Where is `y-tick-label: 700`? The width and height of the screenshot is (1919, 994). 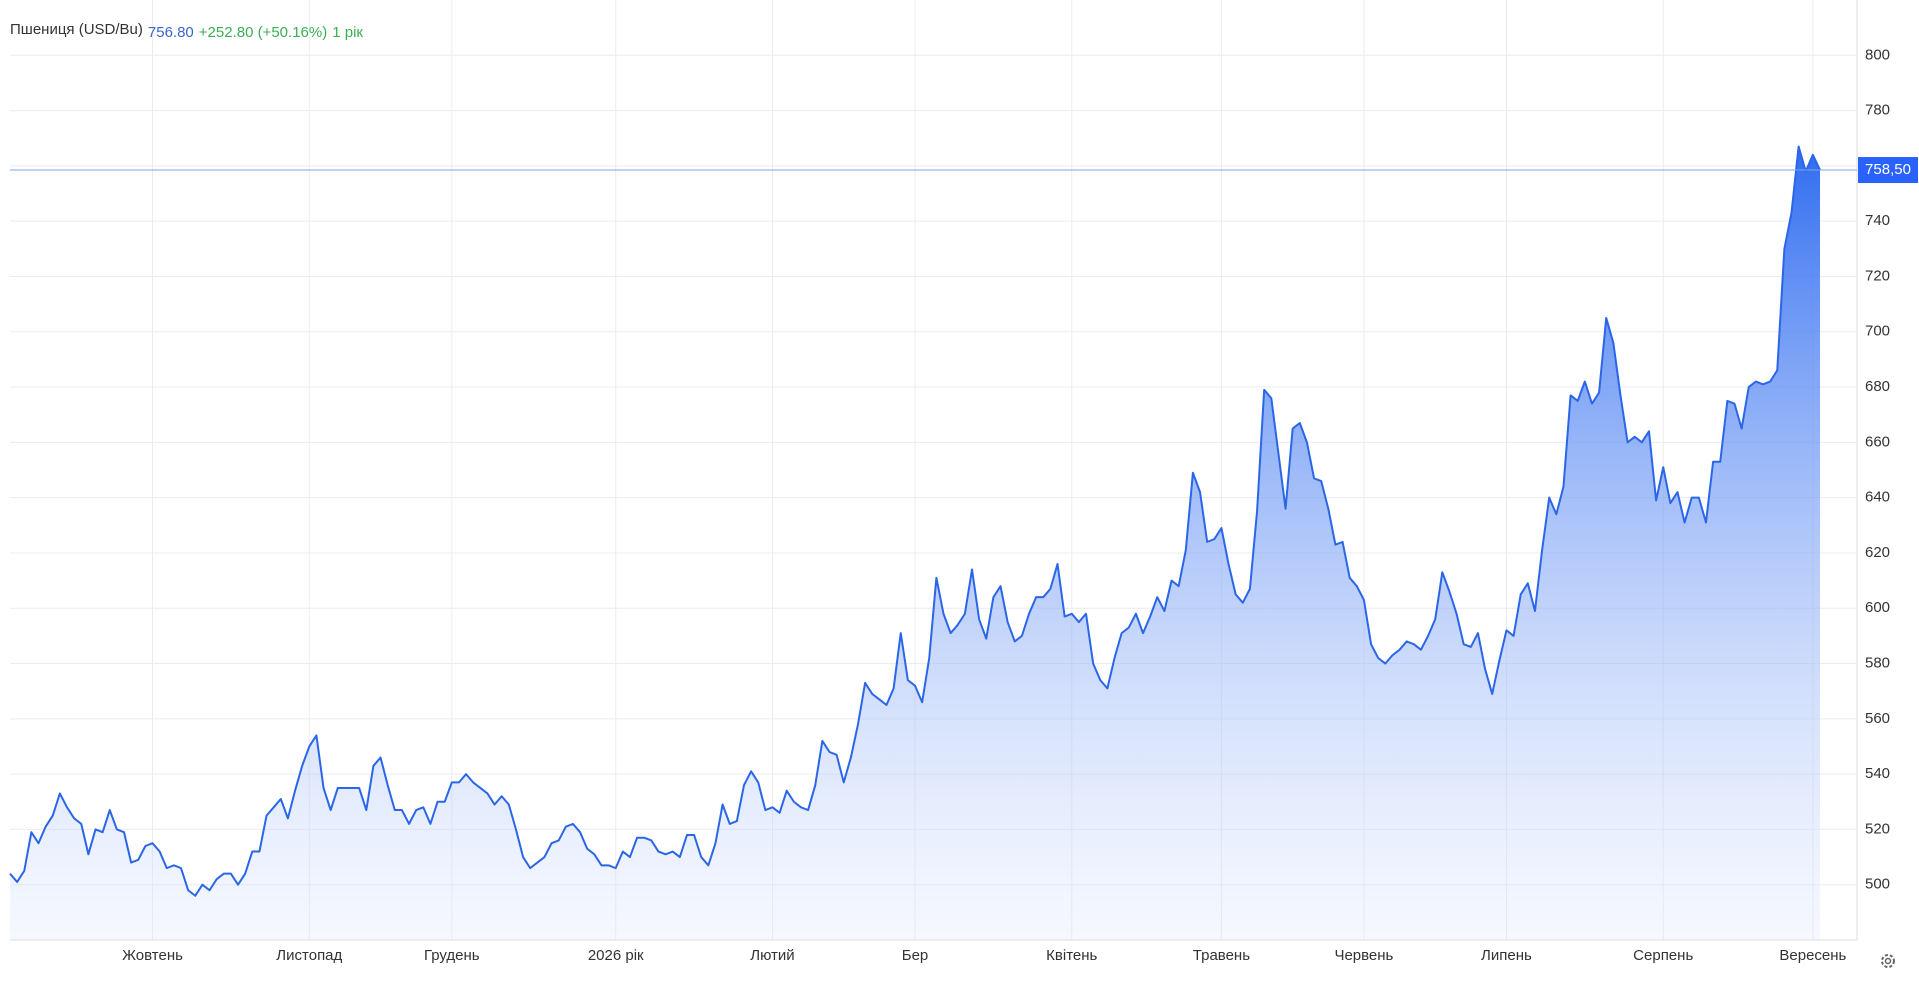
y-tick-label: 700 is located at coordinates (1877, 331).